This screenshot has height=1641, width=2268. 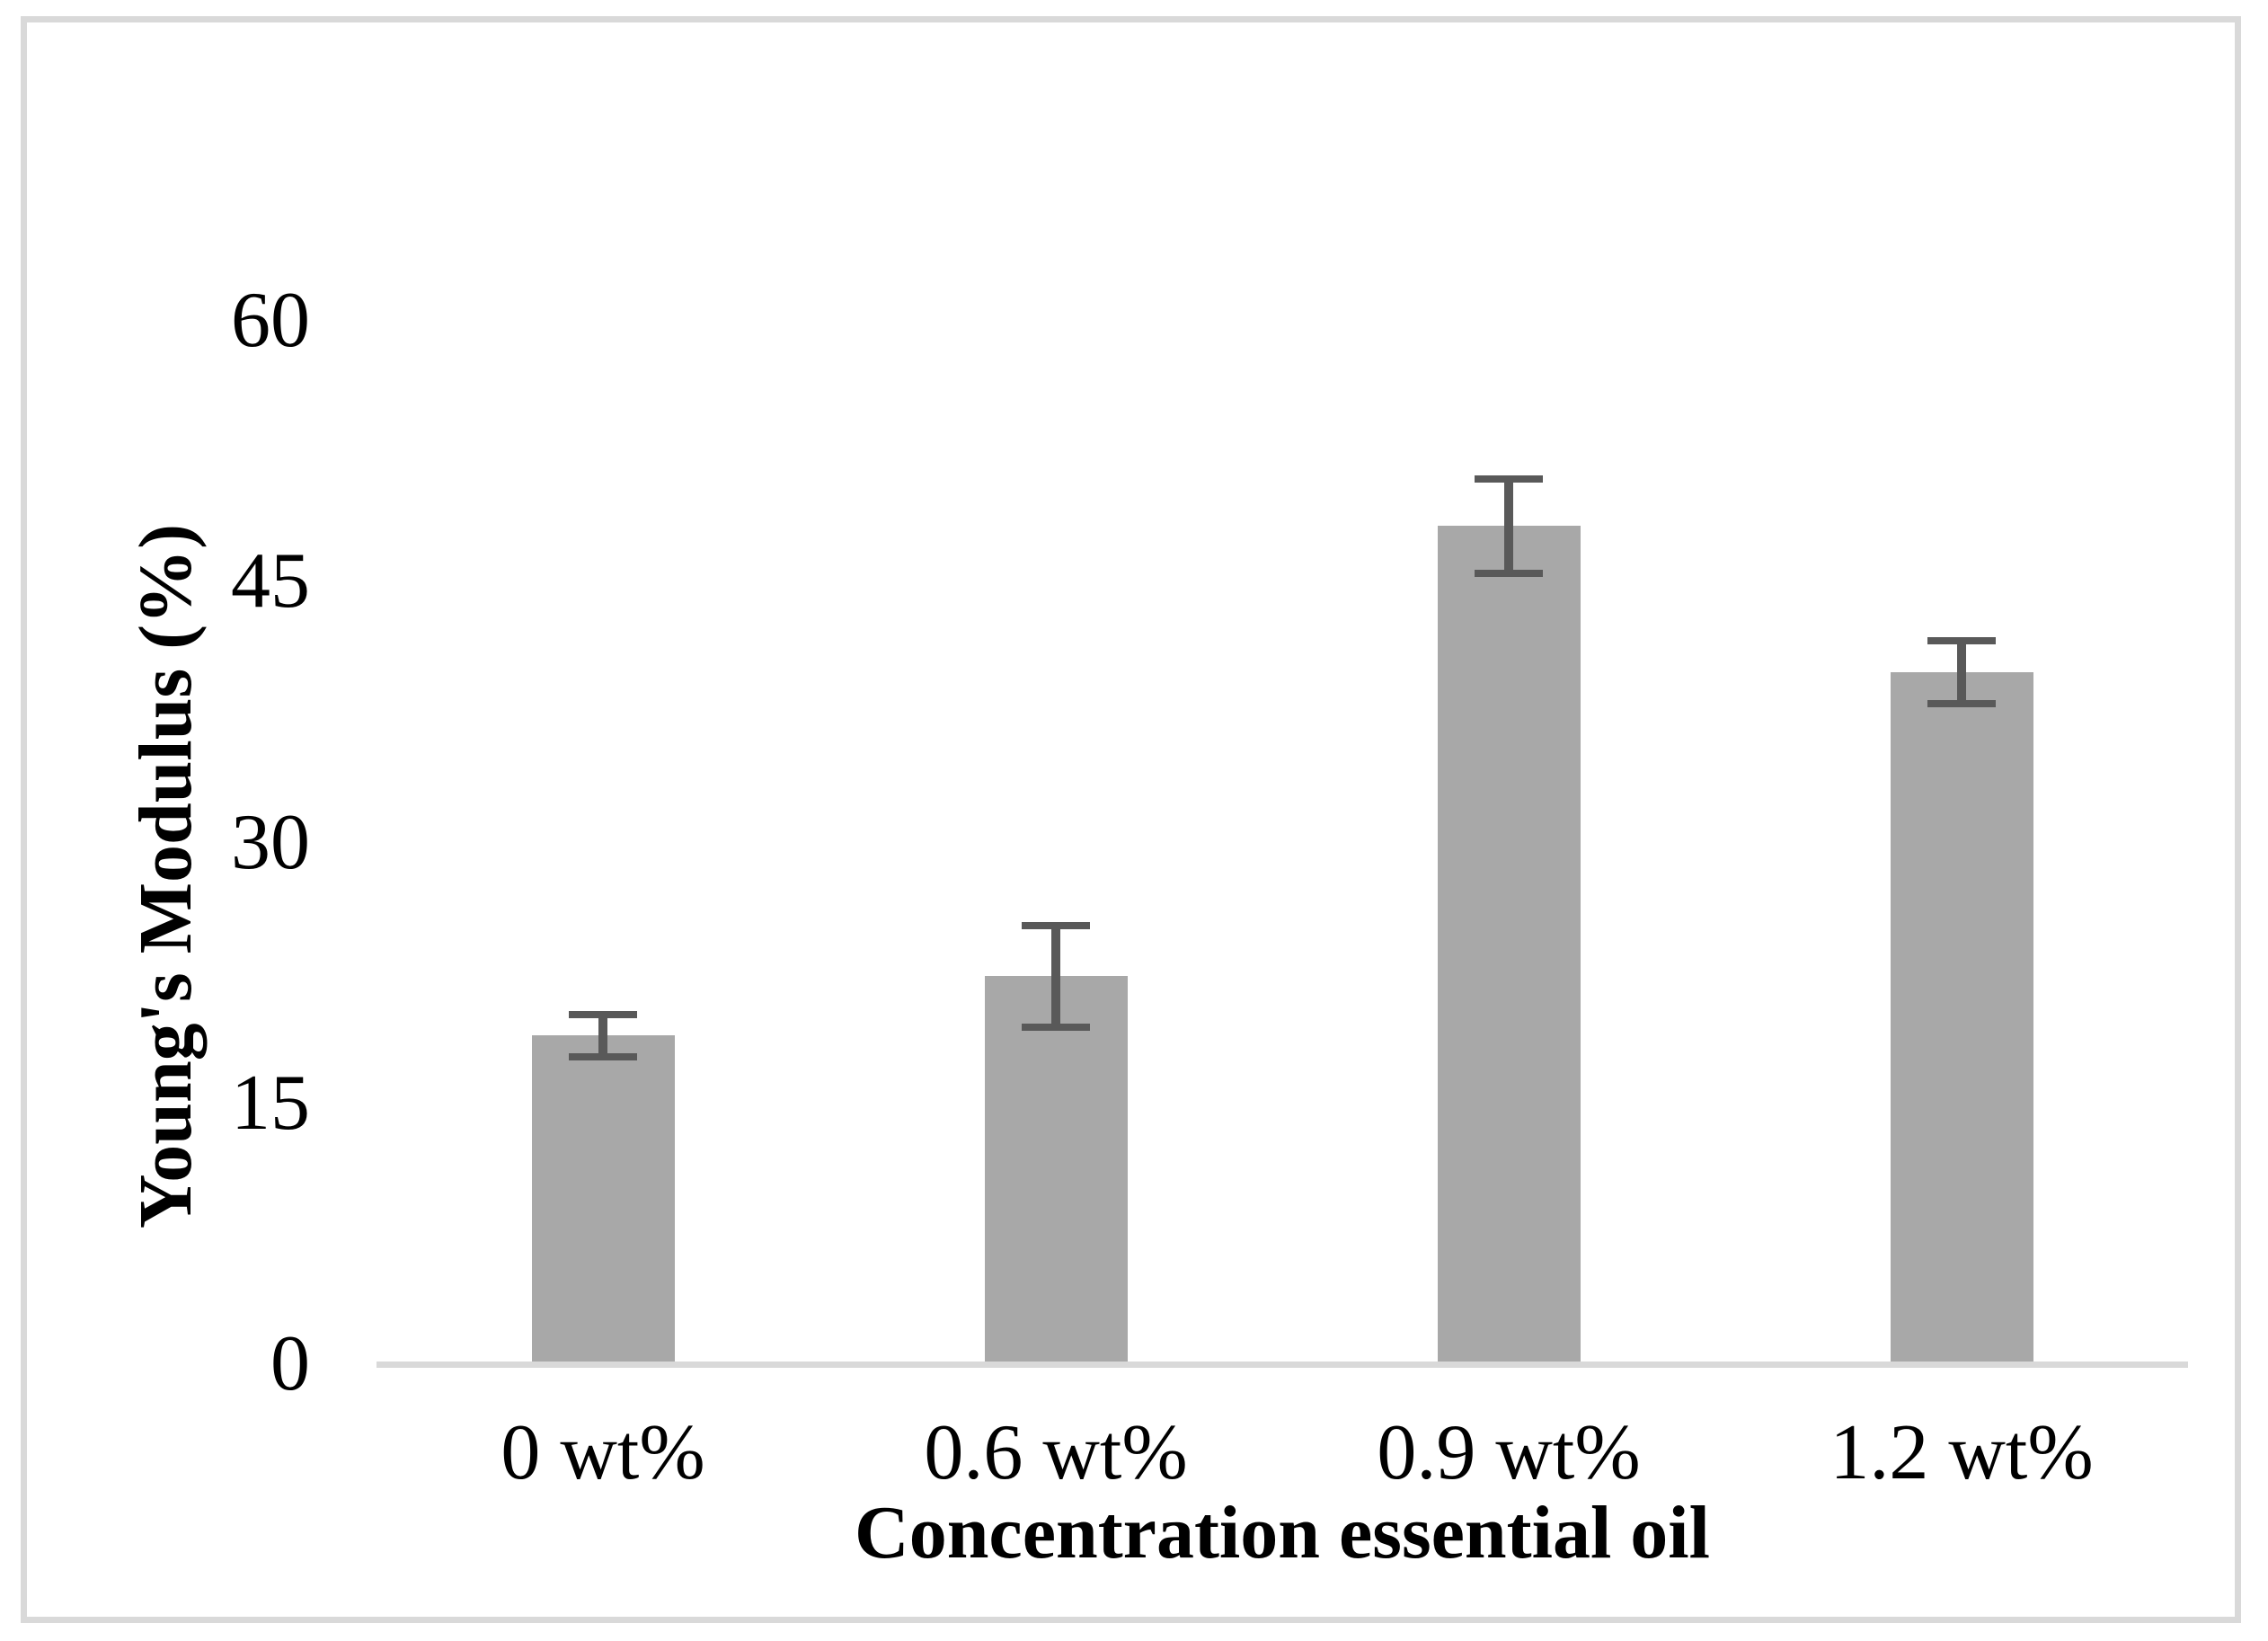 What do you see at coordinates (1056, 1452) in the screenshot?
I see `x-tick-label: 0.6 wt%` at bounding box center [1056, 1452].